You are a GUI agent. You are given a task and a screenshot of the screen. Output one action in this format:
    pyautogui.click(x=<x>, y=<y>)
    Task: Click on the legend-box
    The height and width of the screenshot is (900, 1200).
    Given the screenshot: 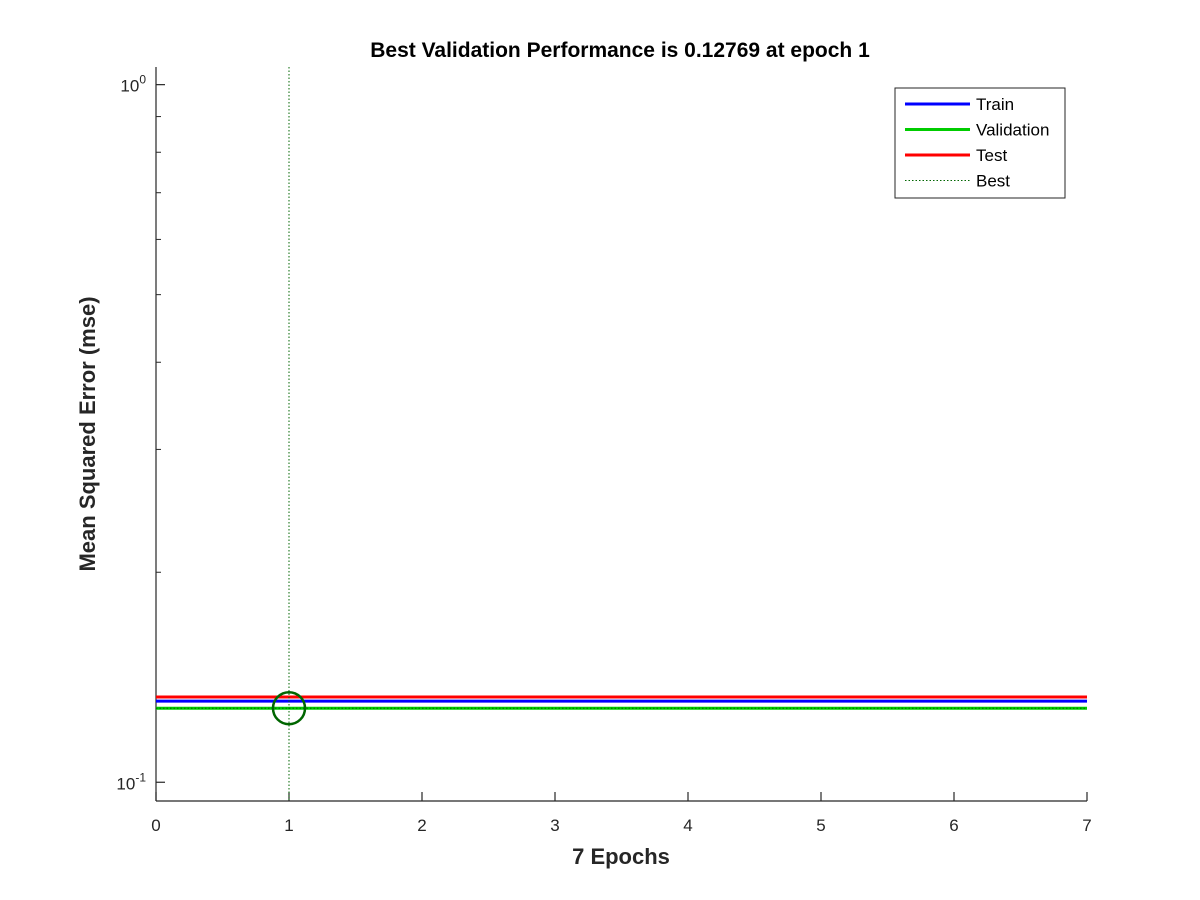 What is the action you would take?
    pyautogui.click(x=980, y=143)
    